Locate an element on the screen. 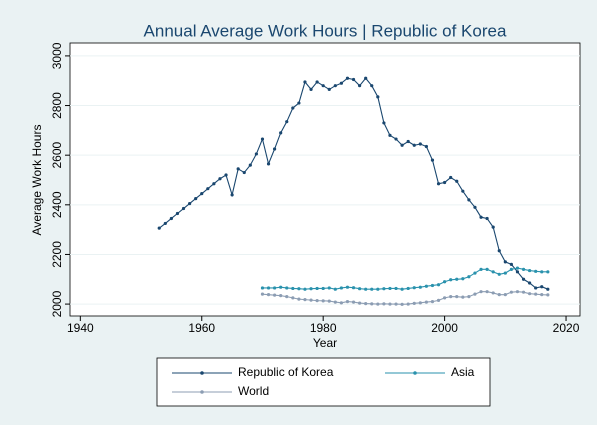 The width and height of the screenshot is (597, 425). legend-marker is located at coordinates (202, 373).